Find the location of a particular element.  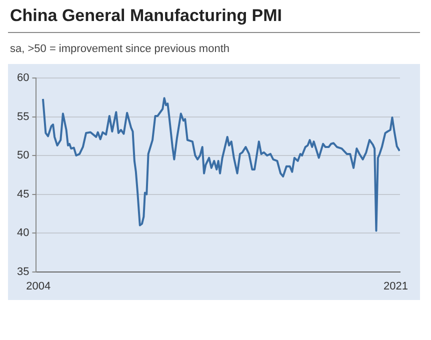

y-tick-label: 40 is located at coordinates (23, 233).